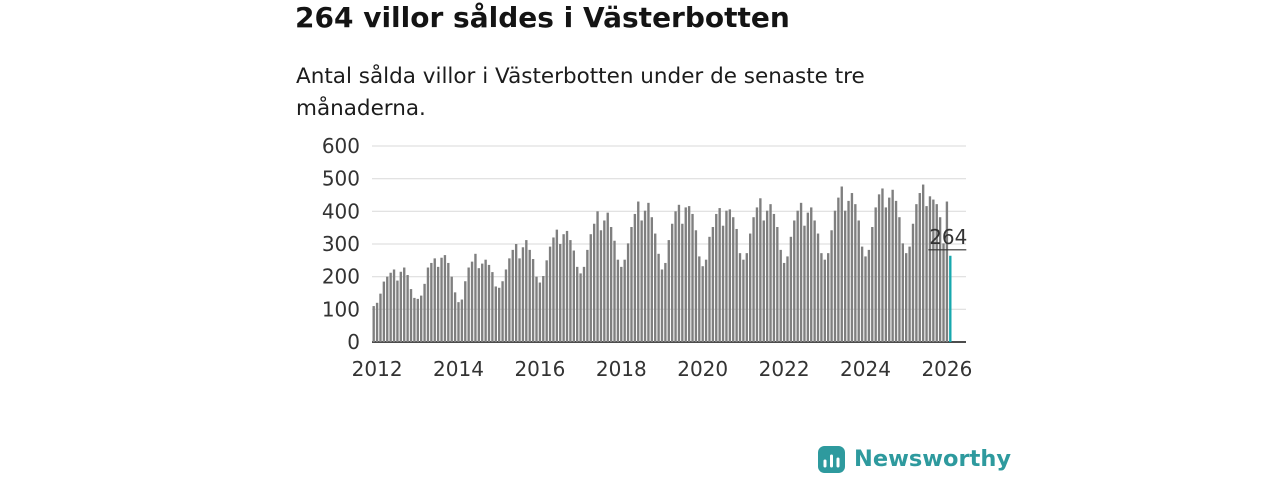 Image resolution: width=1280 pixels, height=480 pixels. I want to click on y-tick-label: 400, so click(341, 211).